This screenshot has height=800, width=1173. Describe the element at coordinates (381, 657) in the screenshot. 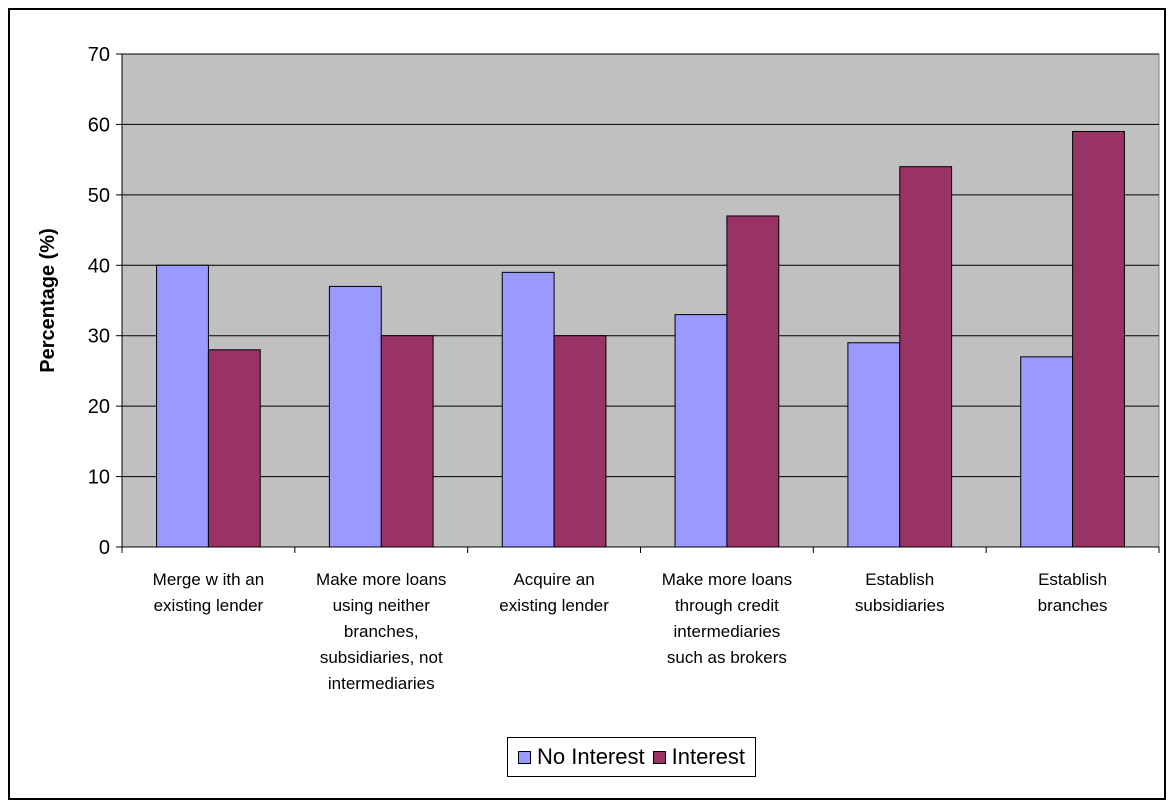

I see `category-label-line: subsidiaries, not` at that location.